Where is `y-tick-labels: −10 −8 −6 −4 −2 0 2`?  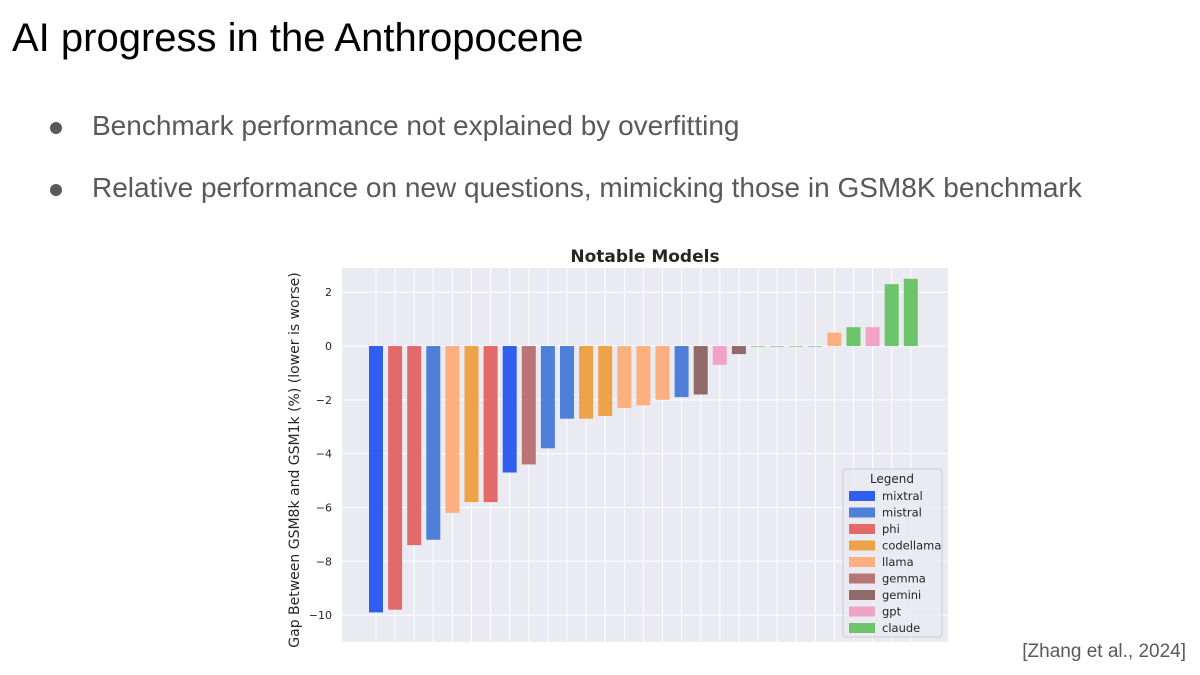 y-tick-labels: −10 −8 −6 −4 −2 0 2 is located at coordinates (320, 454).